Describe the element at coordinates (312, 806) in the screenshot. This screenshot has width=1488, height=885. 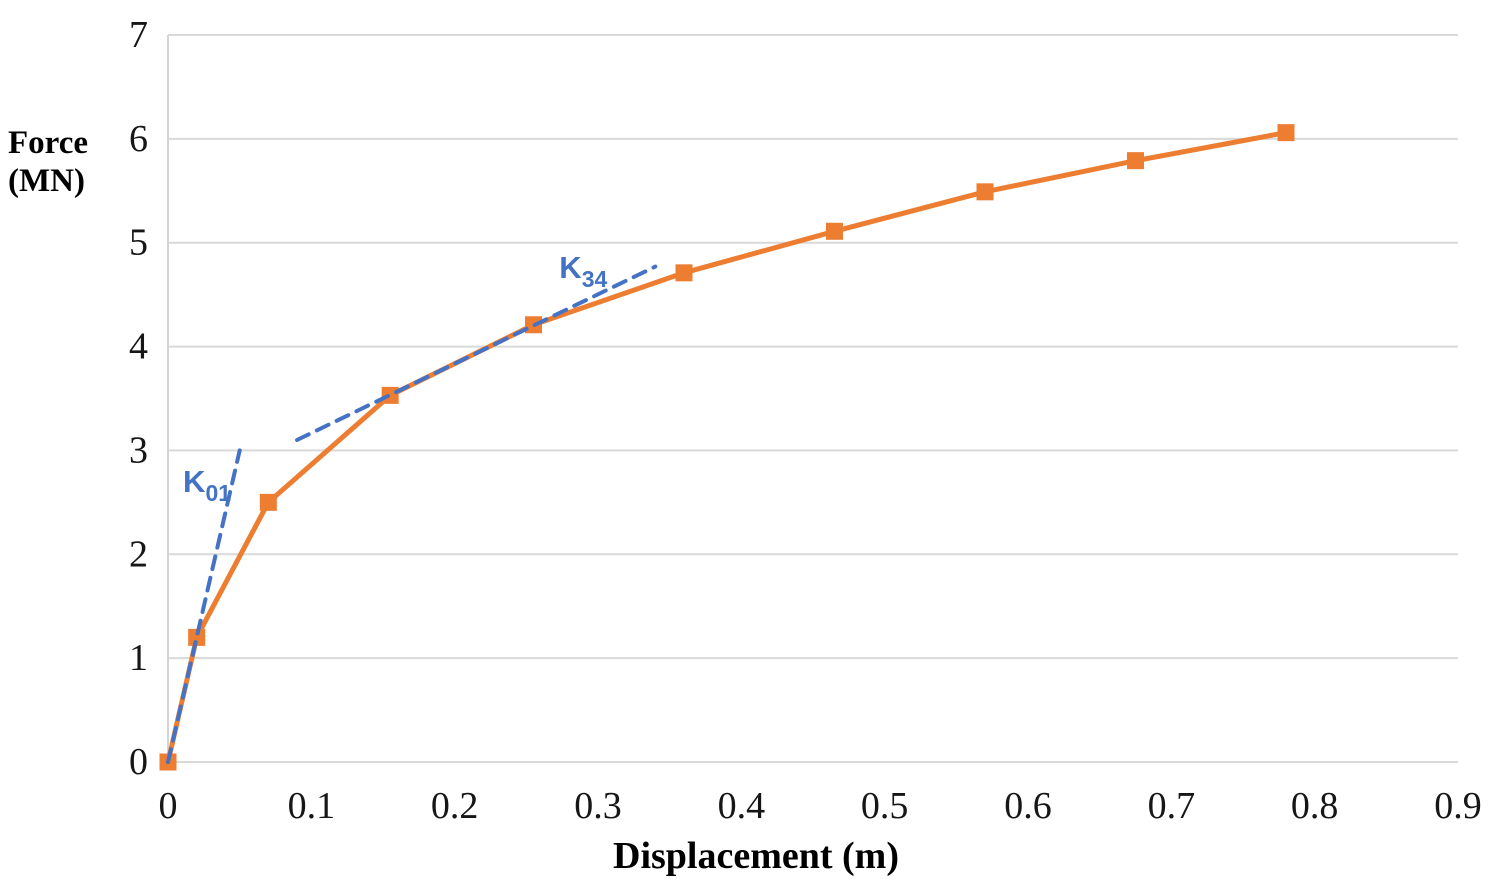
I see `x-tick-label-0.1: 0.1` at that location.